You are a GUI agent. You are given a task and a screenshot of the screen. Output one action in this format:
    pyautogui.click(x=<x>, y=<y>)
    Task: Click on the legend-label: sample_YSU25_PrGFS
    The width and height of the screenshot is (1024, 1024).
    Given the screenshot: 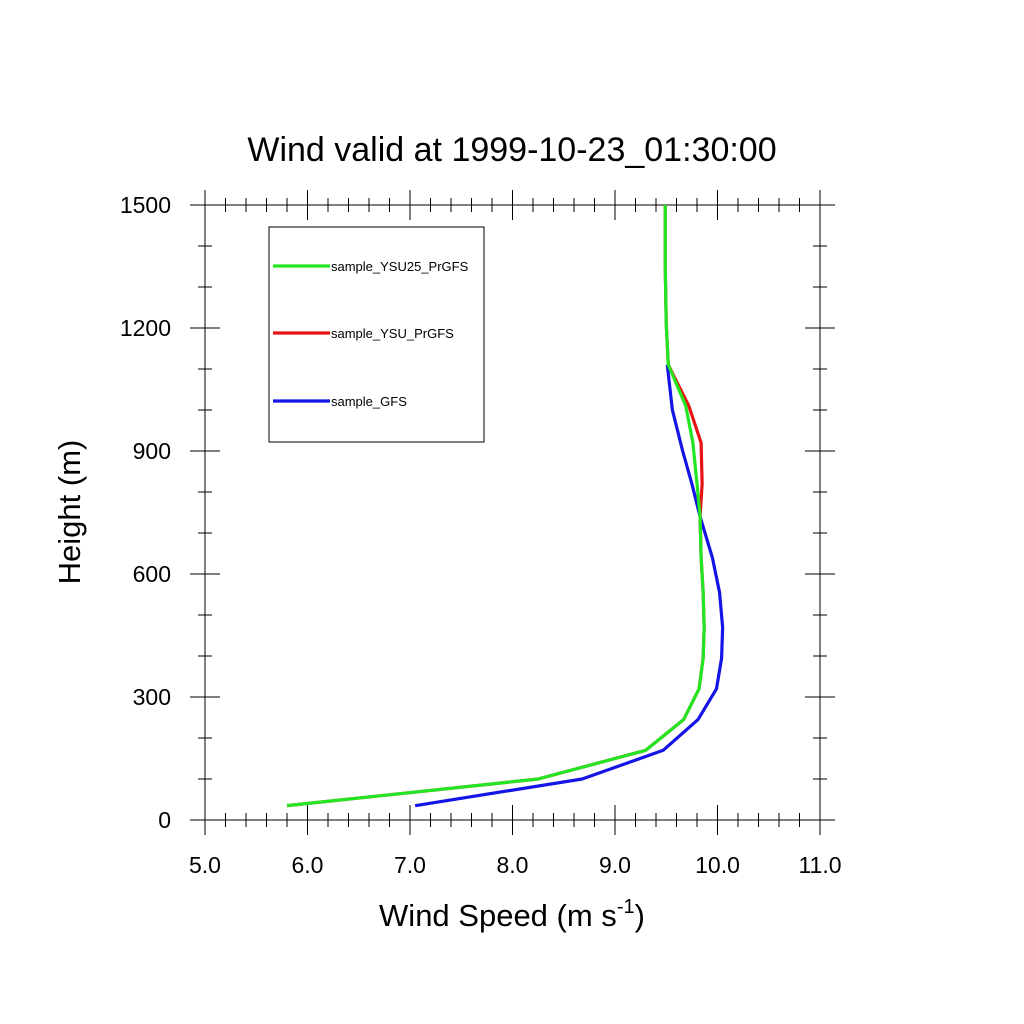 What is the action you would take?
    pyautogui.click(x=400, y=266)
    